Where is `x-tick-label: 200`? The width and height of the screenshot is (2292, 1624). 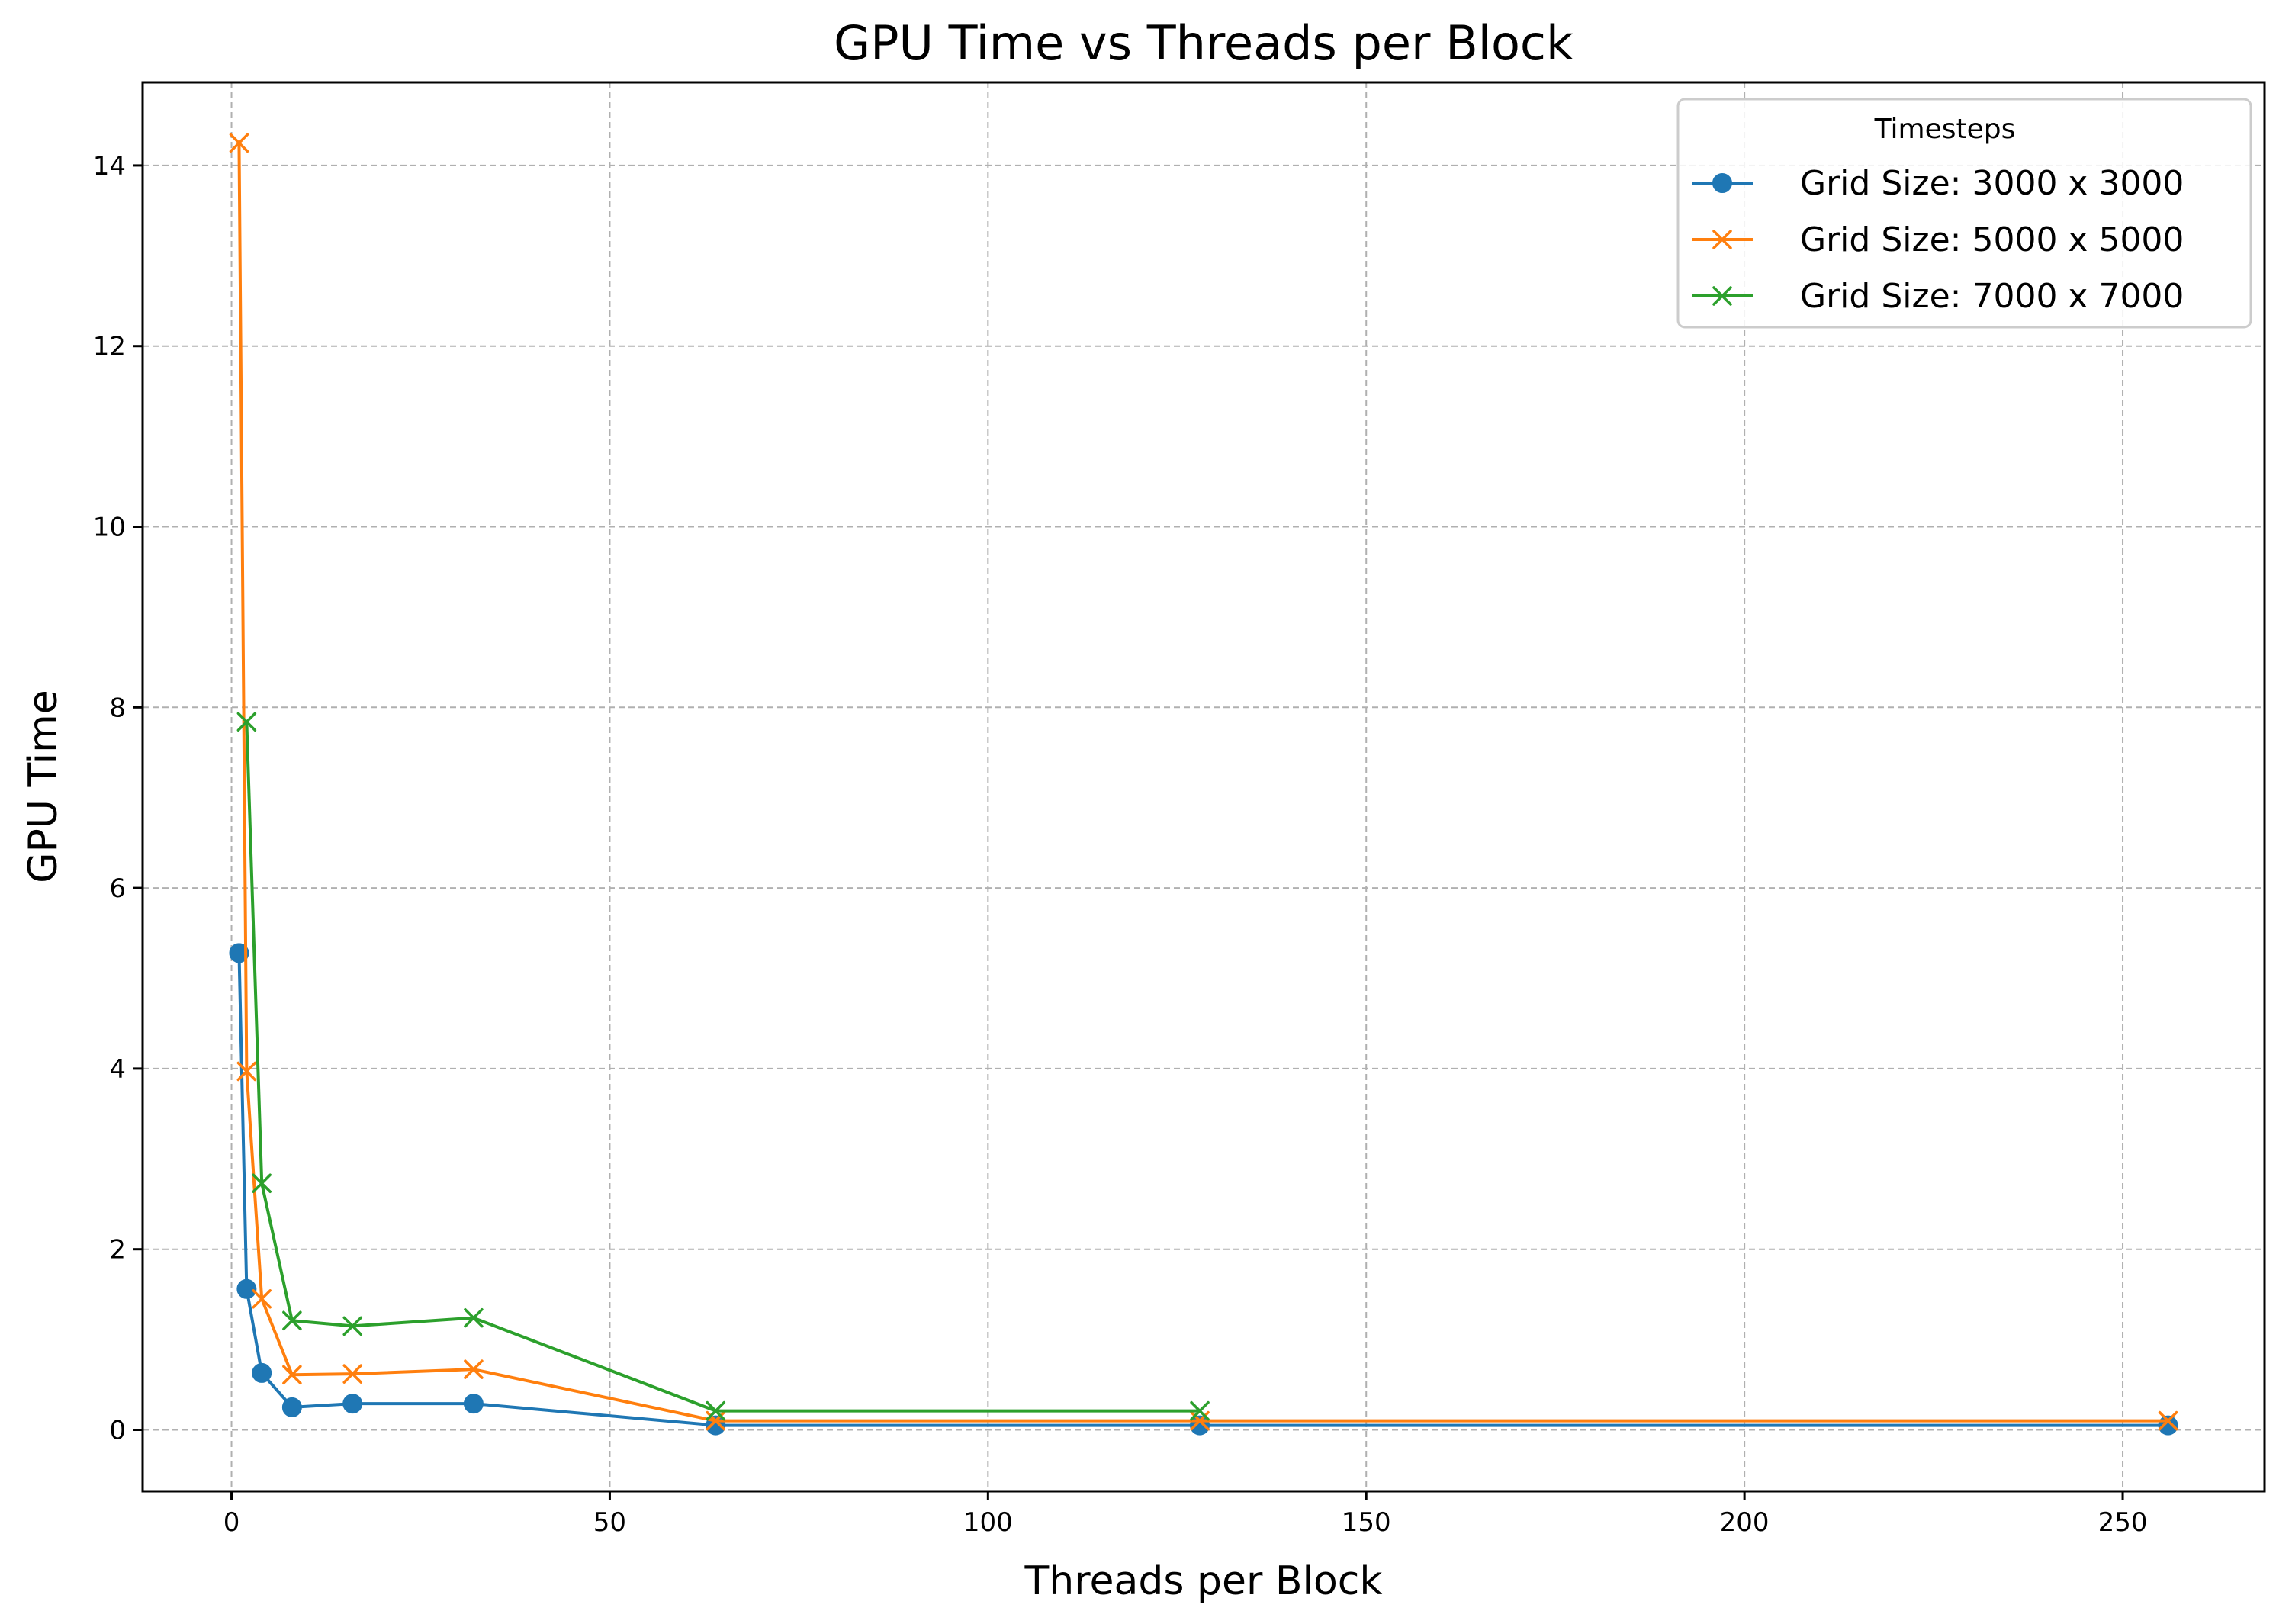
x-tick-label: 200 is located at coordinates (1745, 1522).